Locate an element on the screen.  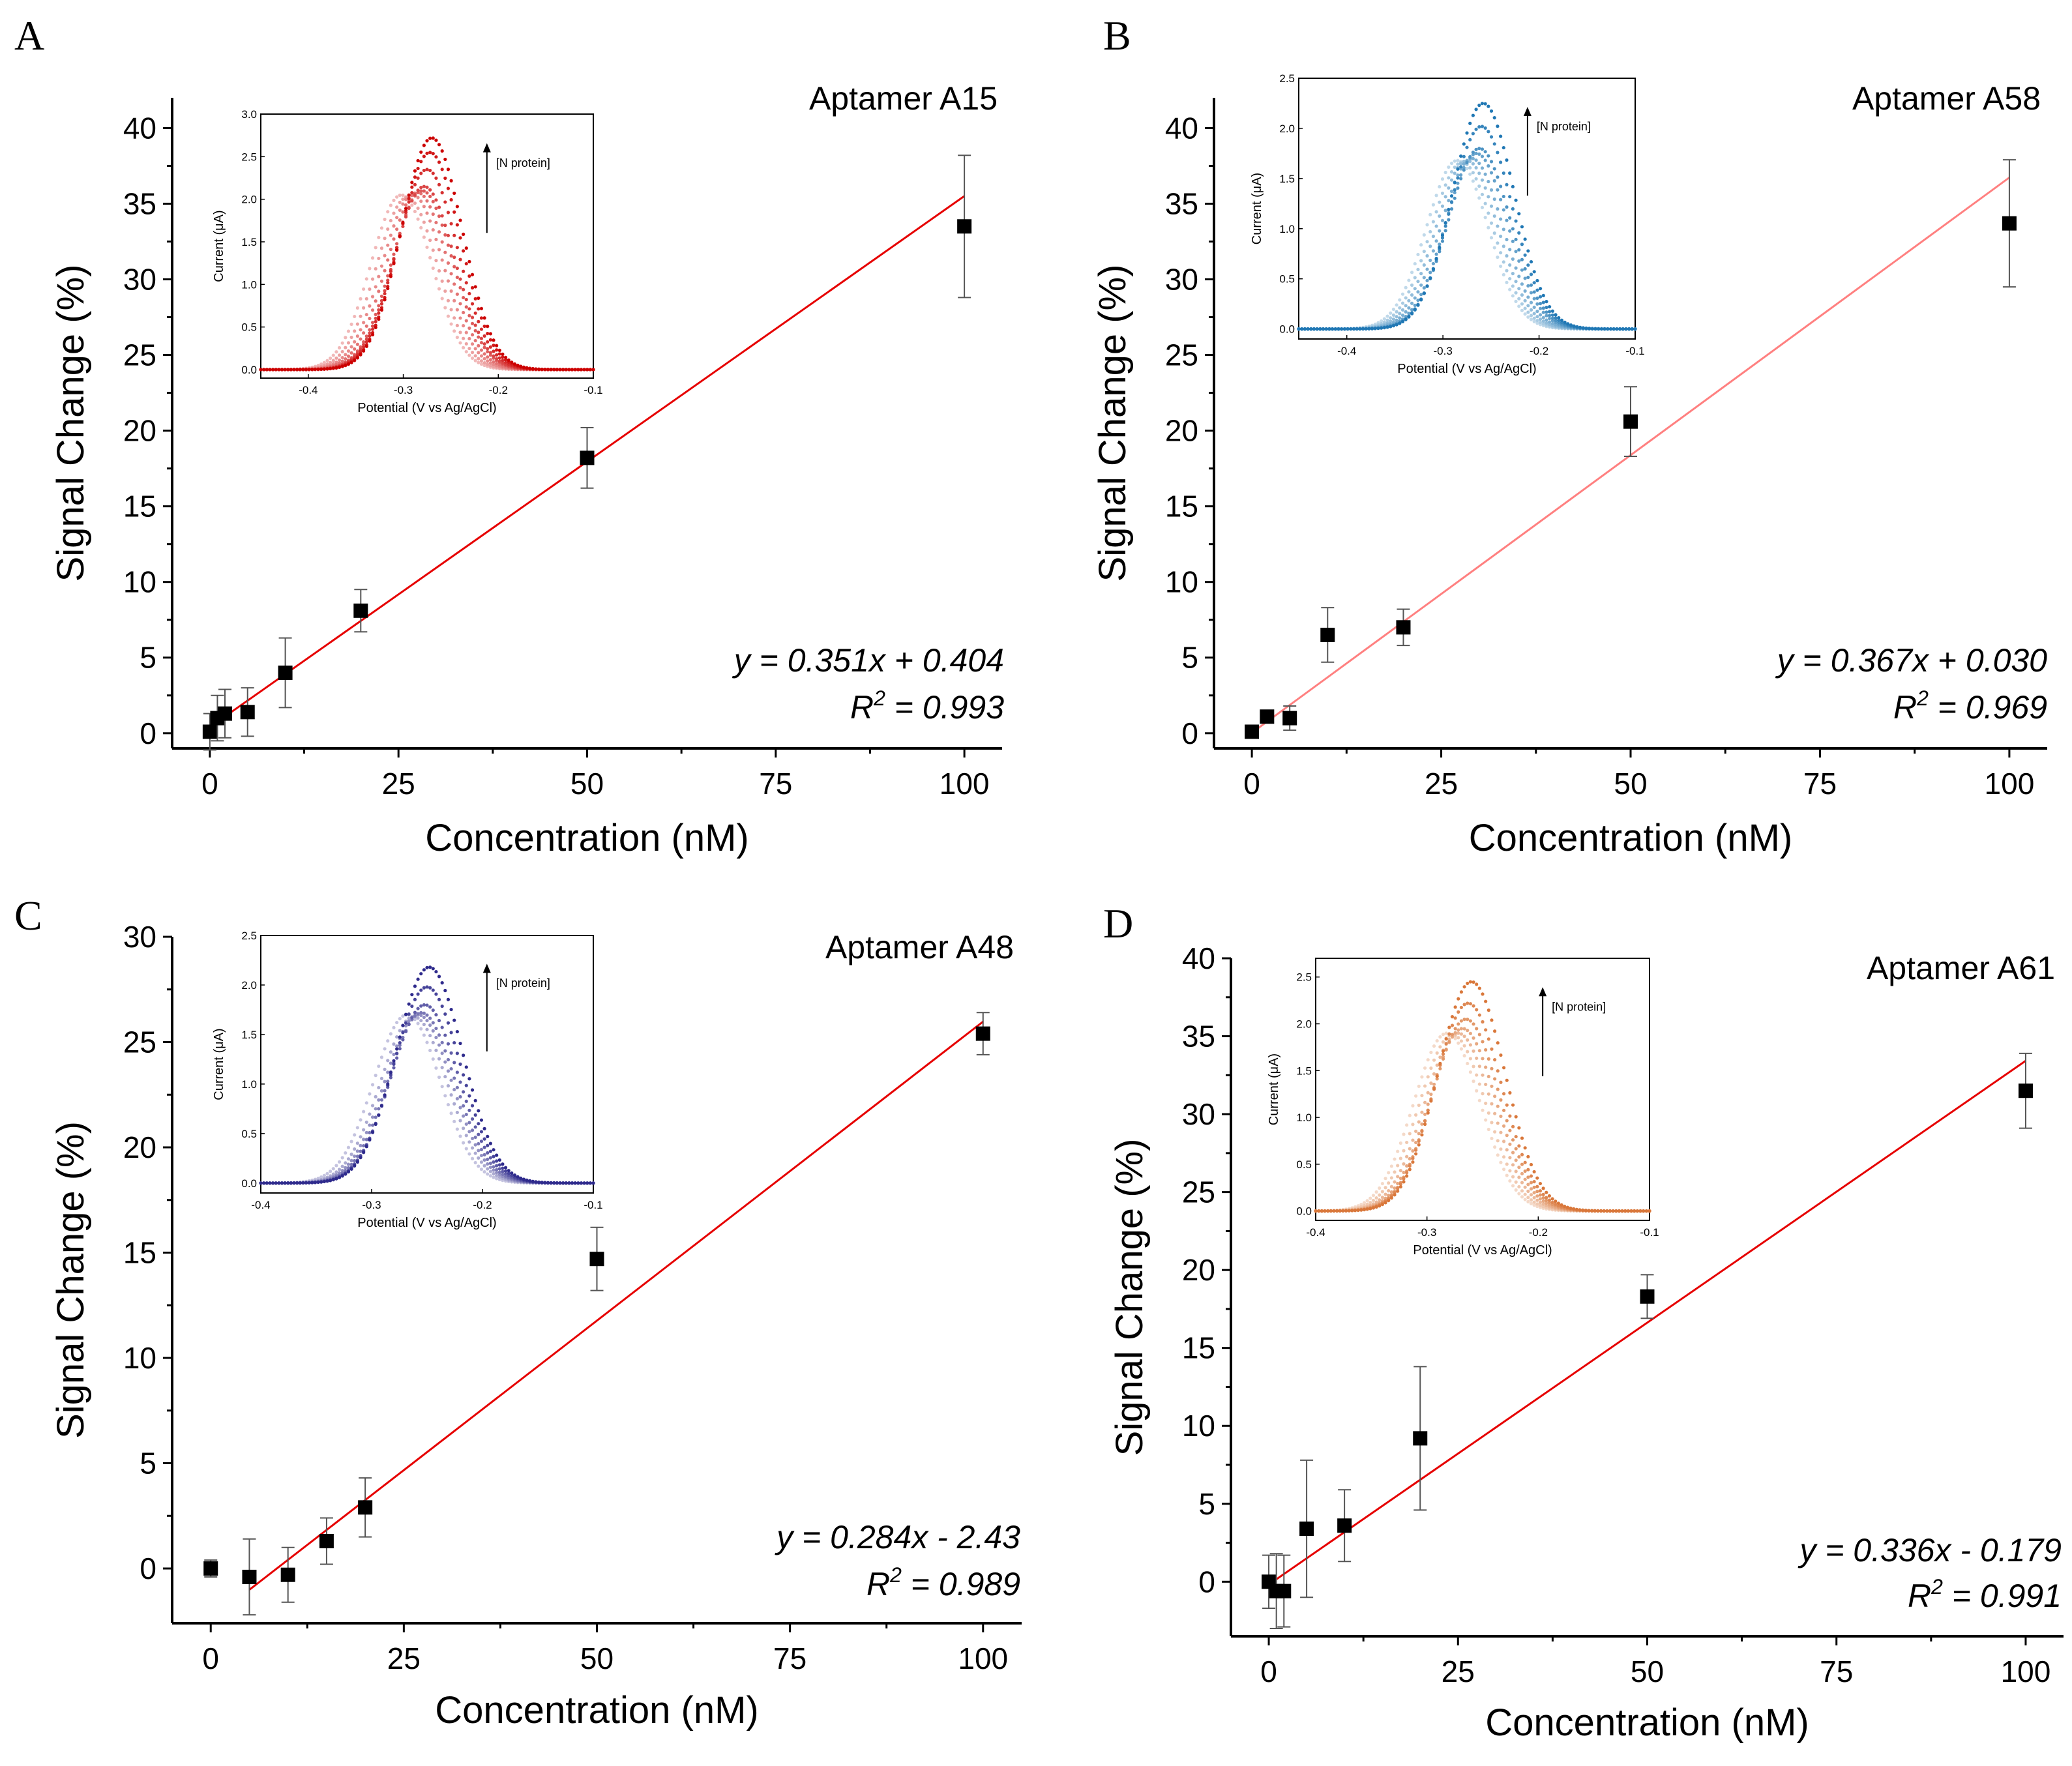
x-tick-label: 75 is located at coordinates (1820, 784).